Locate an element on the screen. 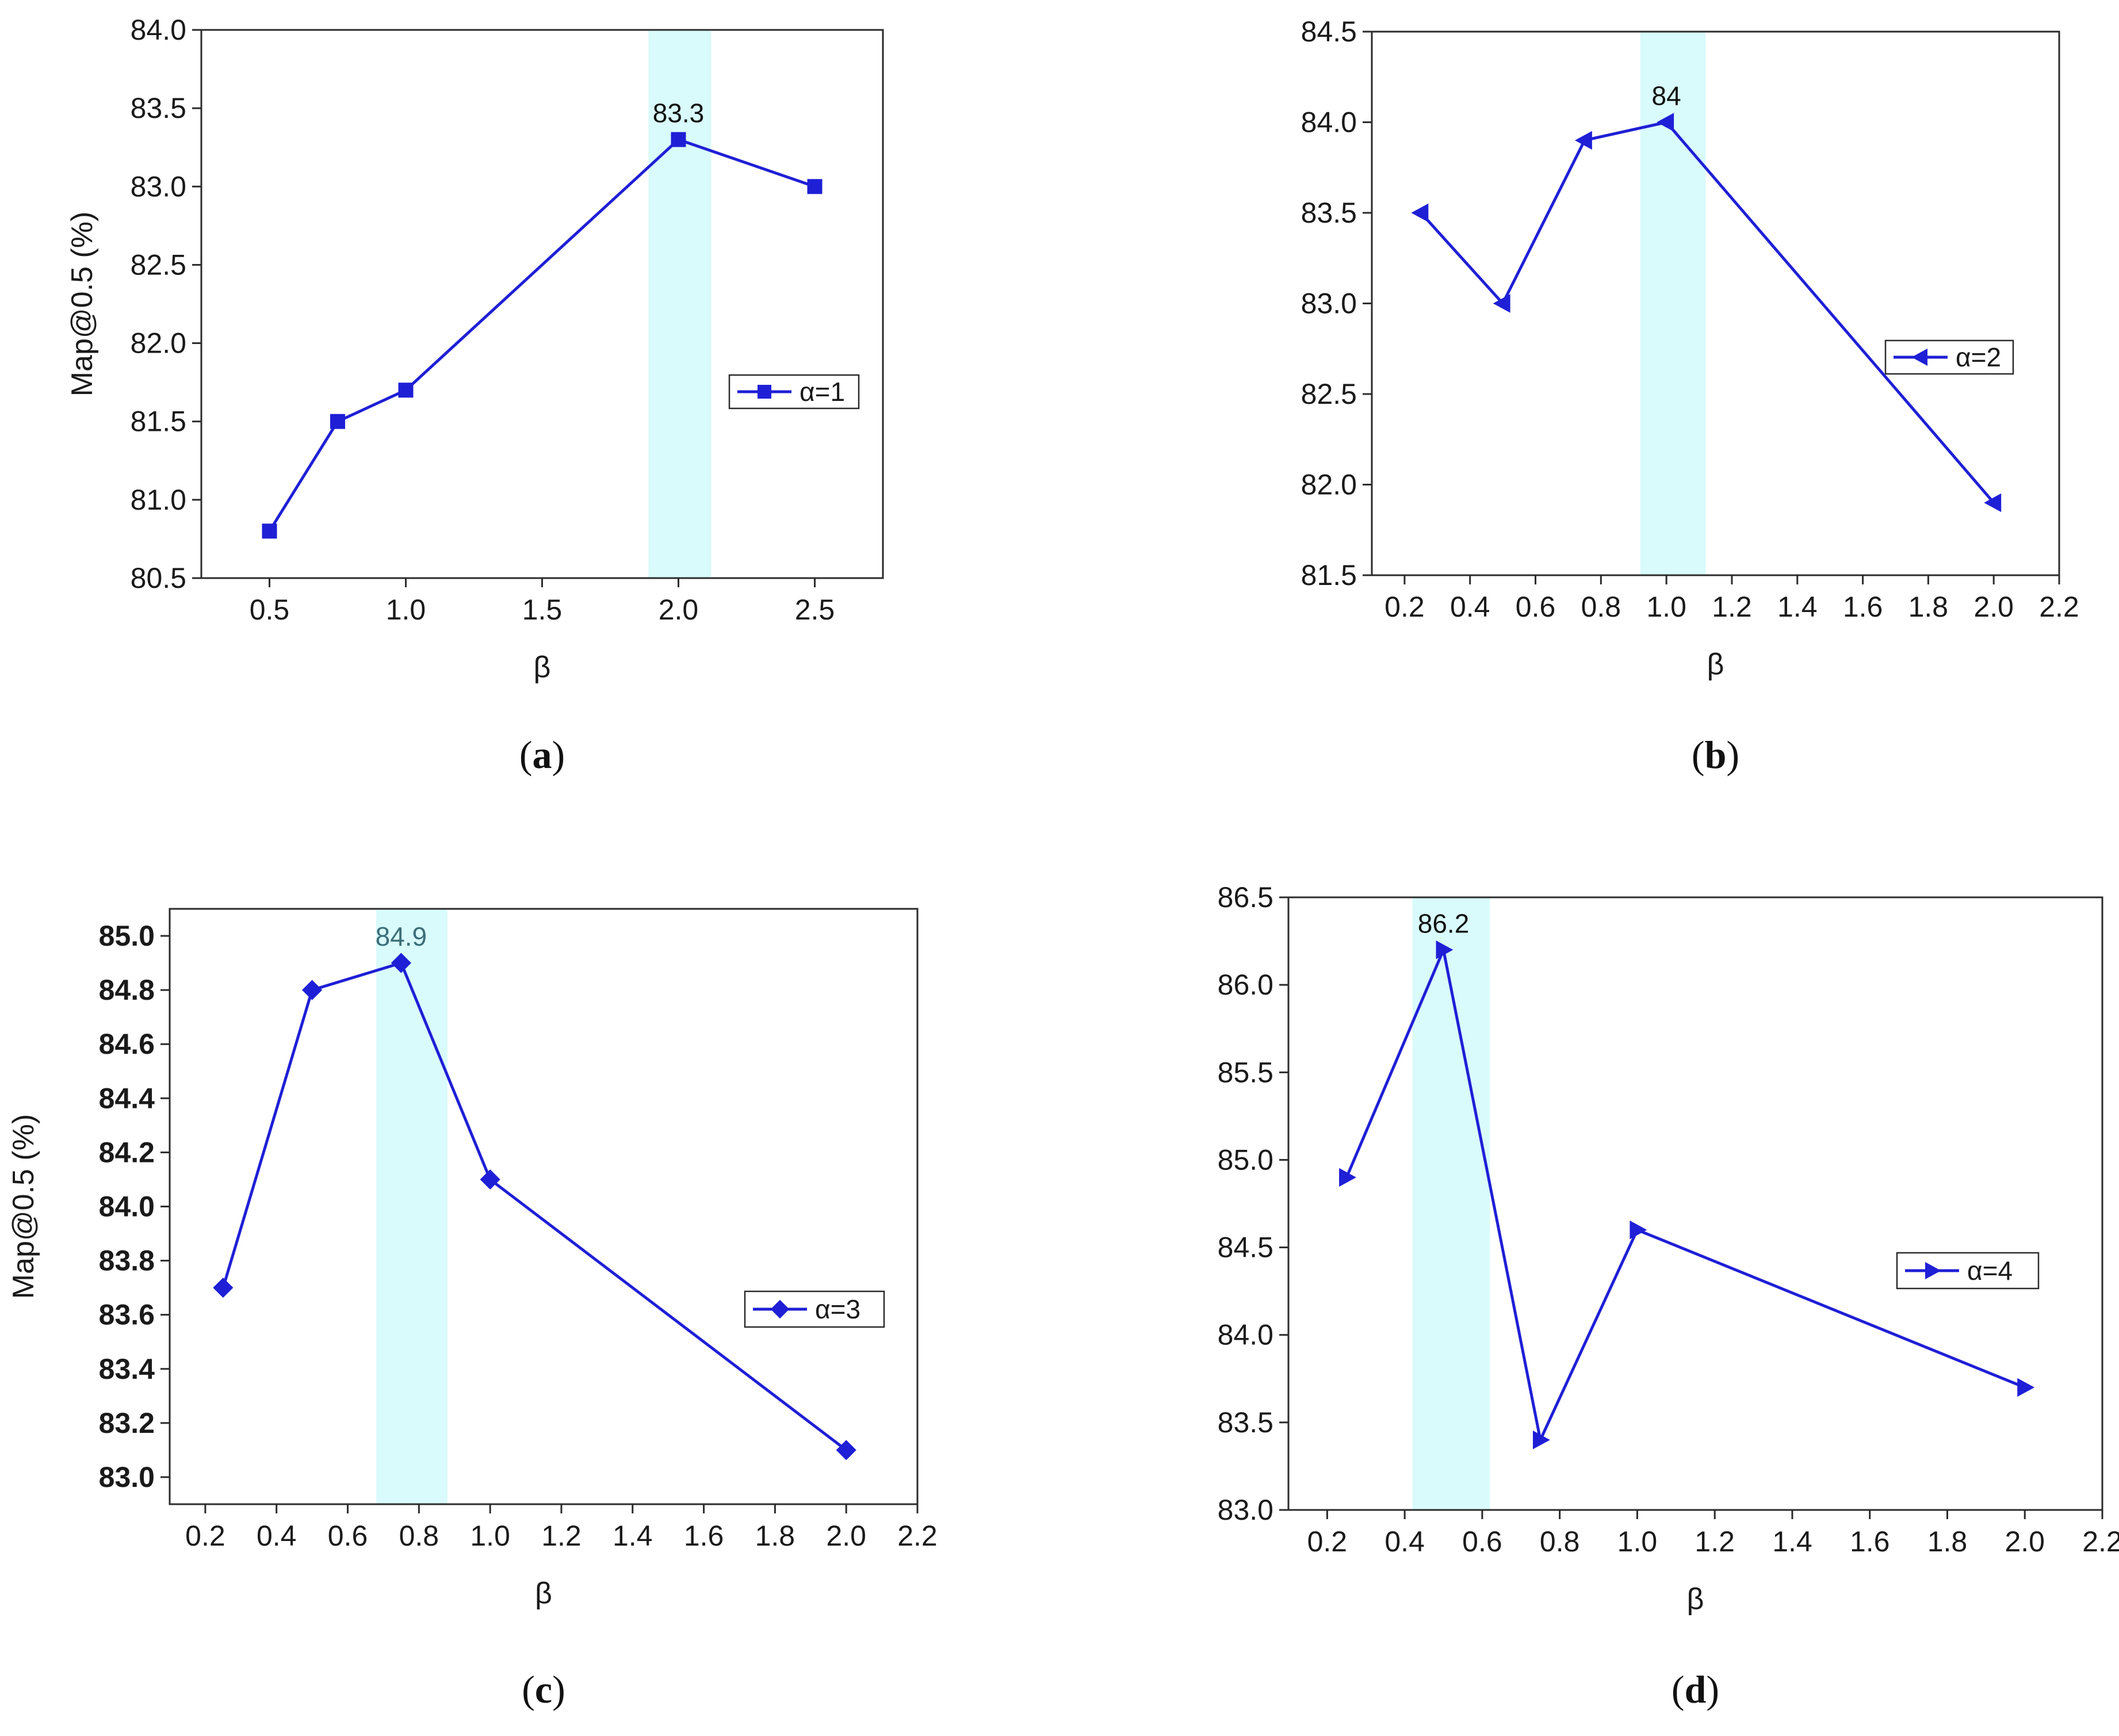  legend-label: α=1 is located at coordinates (822, 392).